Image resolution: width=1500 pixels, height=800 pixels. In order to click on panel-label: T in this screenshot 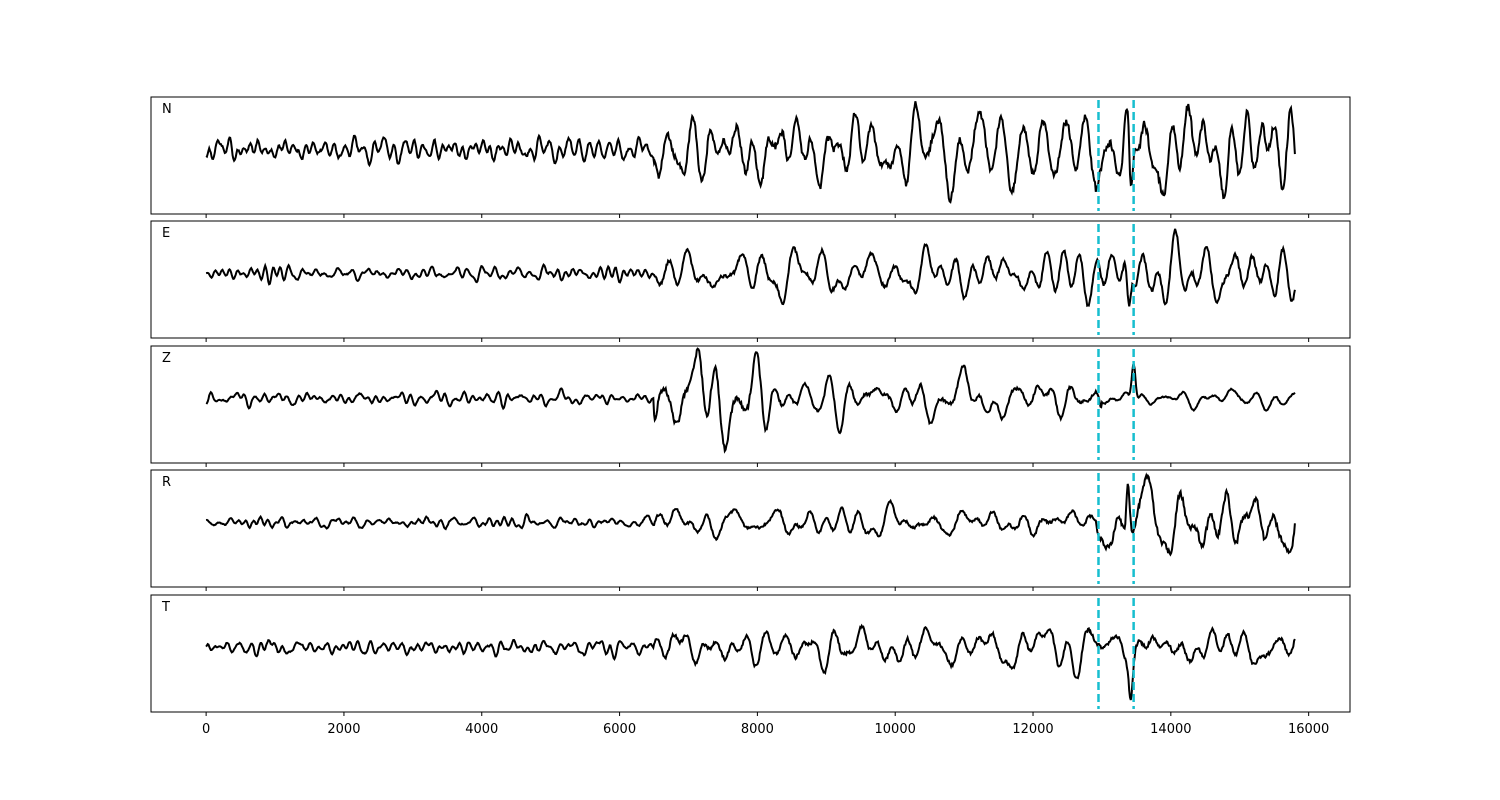, I will do `click(165, 607)`.